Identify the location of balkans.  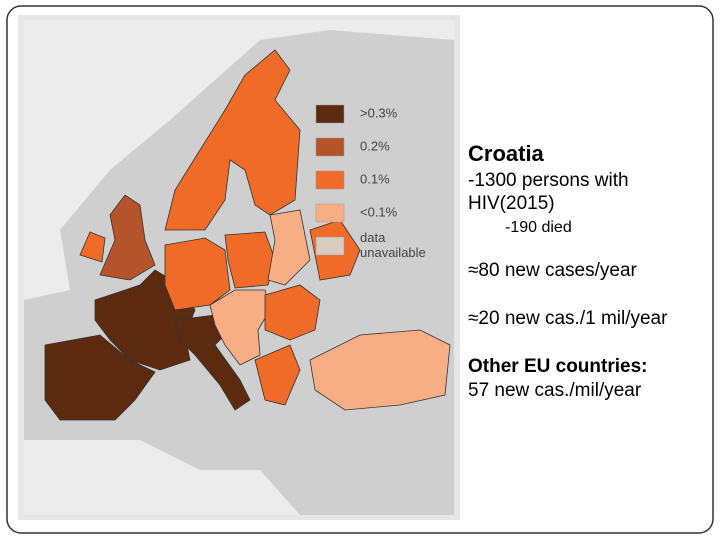
(240, 327).